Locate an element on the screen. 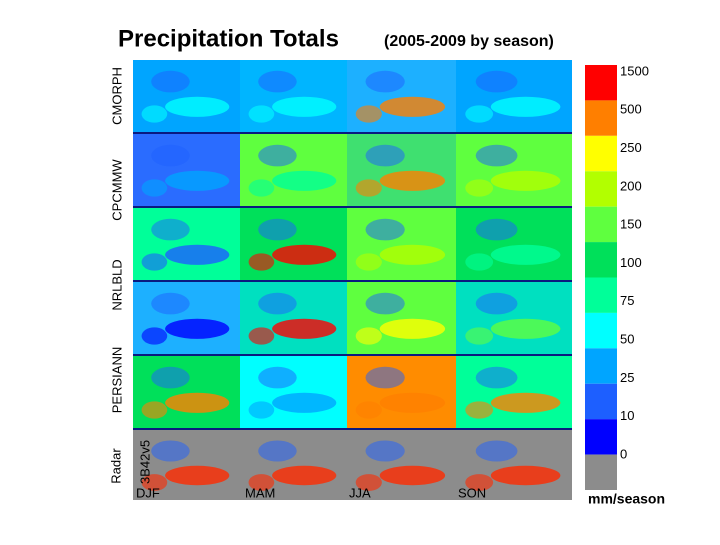 This screenshot has width=720, height=545. colorbar-label: 10 is located at coordinates (627, 415).